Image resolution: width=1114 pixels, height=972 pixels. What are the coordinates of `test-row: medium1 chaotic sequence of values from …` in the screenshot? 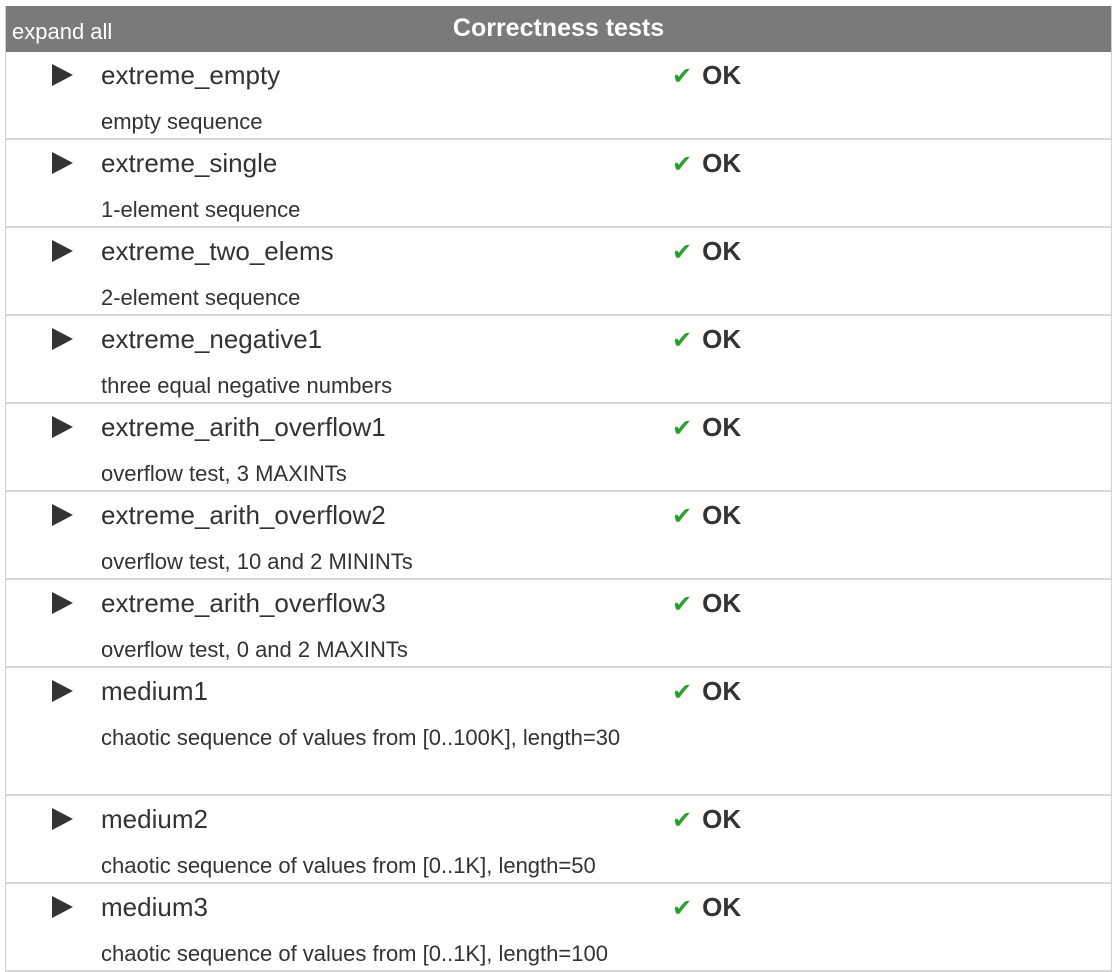 It's located at (558, 732).